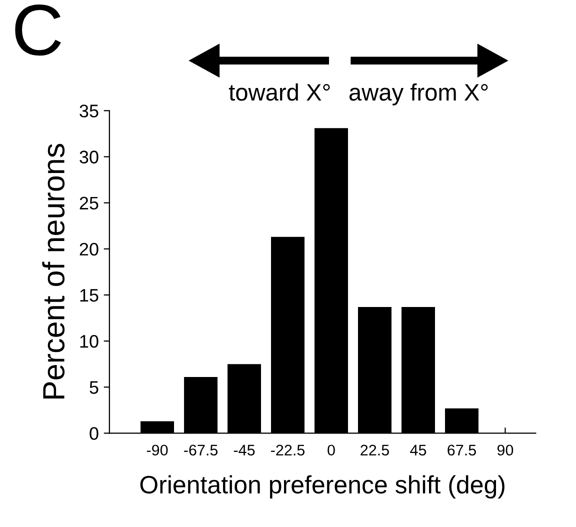 The height and width of the screenshot is (527, 576). Describe the element at coordinates (462, 450) in the screenshot. I see `x-tick-label: 67.5` at that location.